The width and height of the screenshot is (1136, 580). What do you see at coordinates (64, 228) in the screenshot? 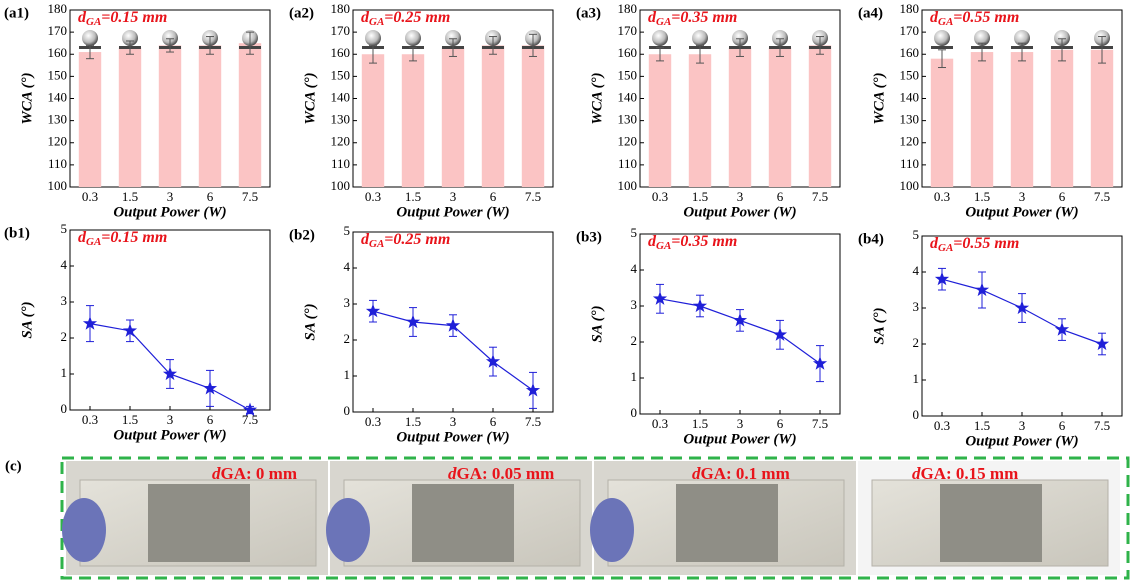
I see `y-tick-label: 5` at bounding box center [64, 228].